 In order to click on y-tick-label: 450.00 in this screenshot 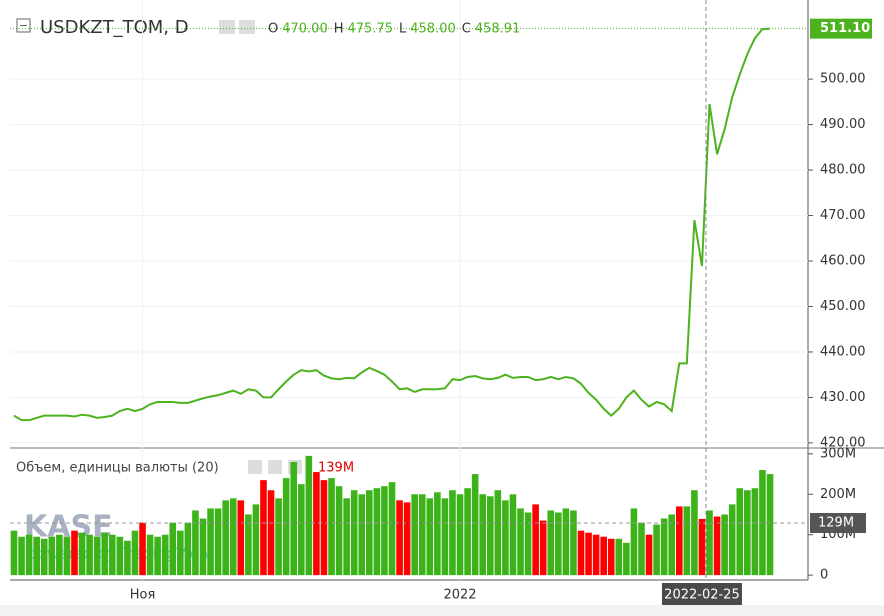, I will do `click(843, 306)`.